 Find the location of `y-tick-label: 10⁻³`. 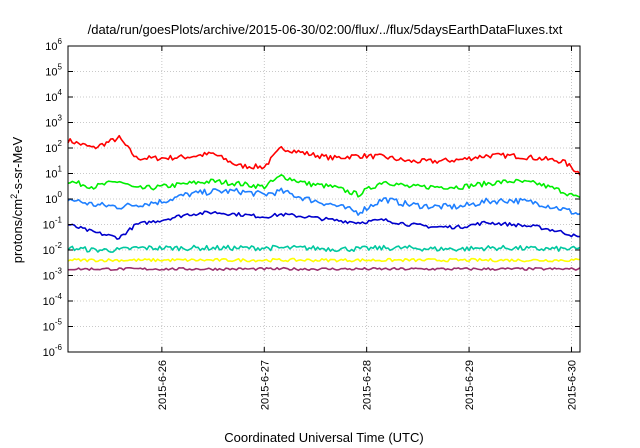

y-tick-label: 10⁻³ is located at coordinates (53, 275).